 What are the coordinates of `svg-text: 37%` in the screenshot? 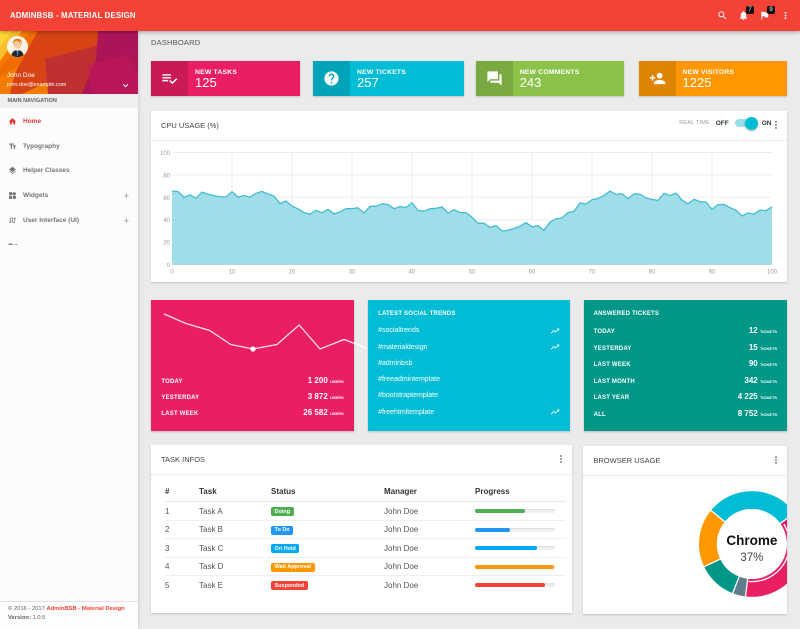 It's located at (752, 558).